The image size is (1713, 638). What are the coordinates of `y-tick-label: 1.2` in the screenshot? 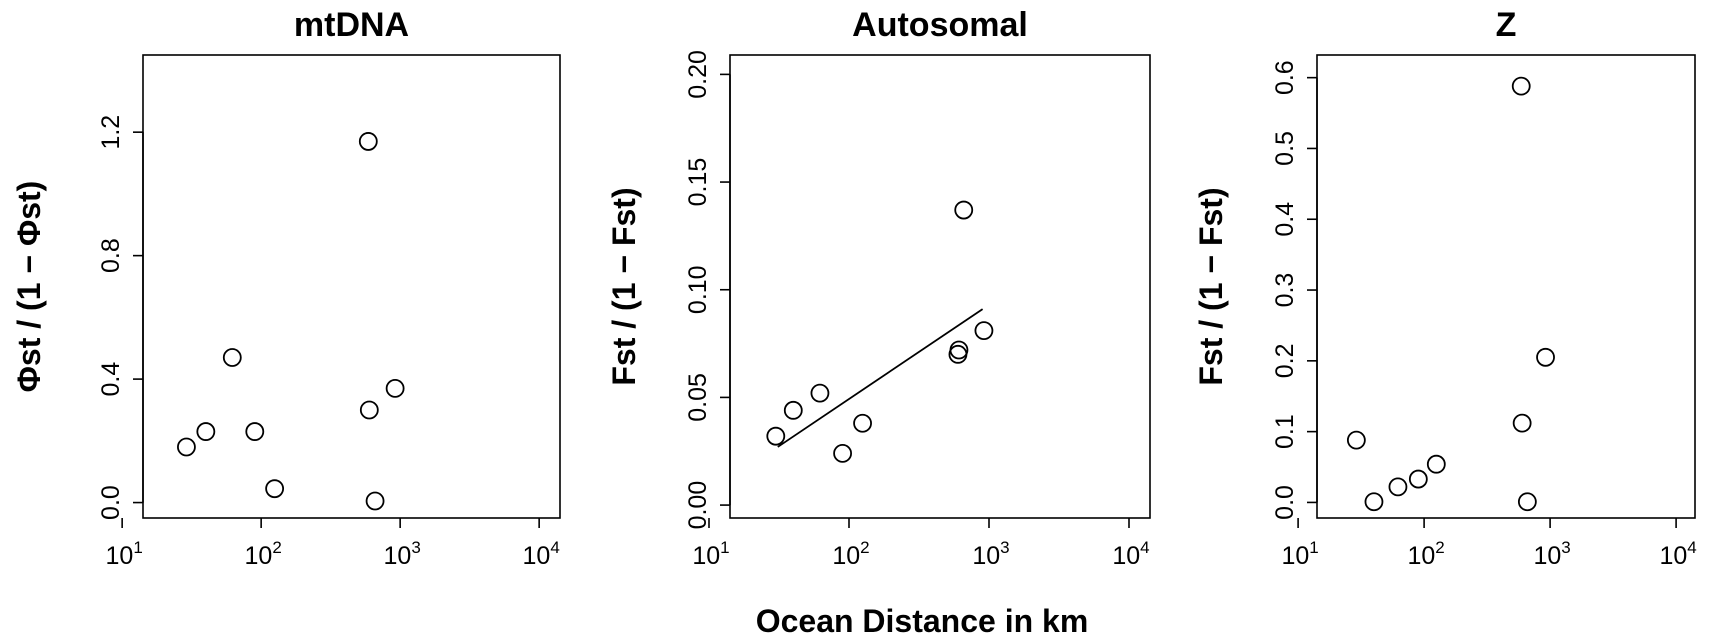 It's located at (111, 132).